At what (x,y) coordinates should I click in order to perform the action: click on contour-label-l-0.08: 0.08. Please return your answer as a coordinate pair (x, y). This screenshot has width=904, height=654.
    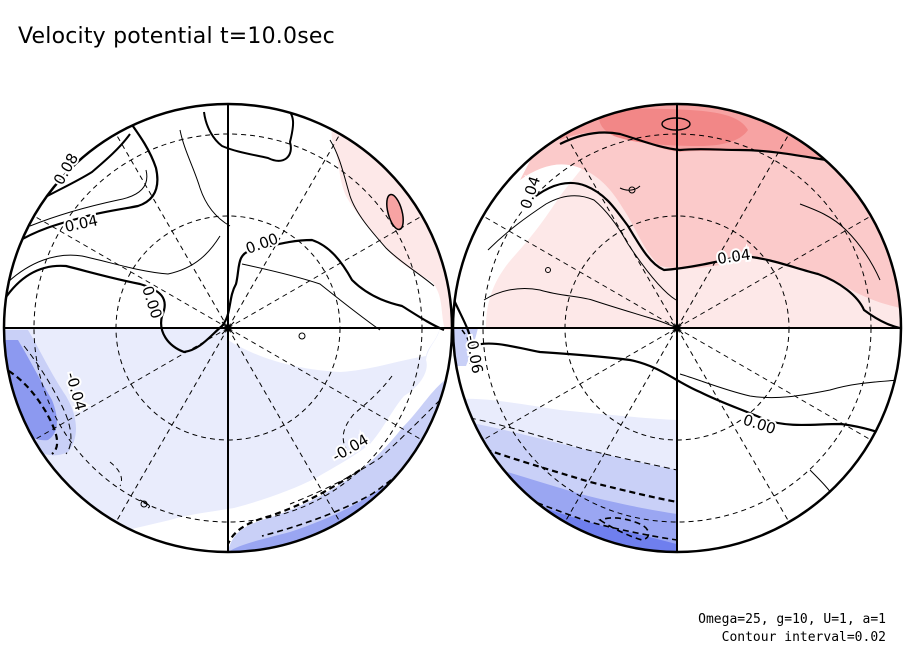
    Looking at the image, I should click on (66, 169).